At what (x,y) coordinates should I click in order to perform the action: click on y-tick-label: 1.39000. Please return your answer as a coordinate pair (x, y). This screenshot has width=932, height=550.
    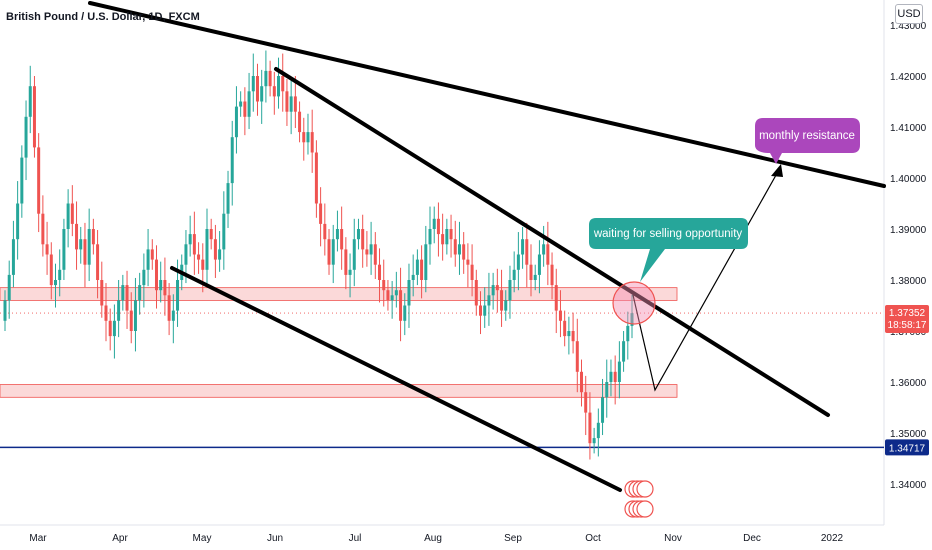
    Looking at the image, I should click on (908, 230).